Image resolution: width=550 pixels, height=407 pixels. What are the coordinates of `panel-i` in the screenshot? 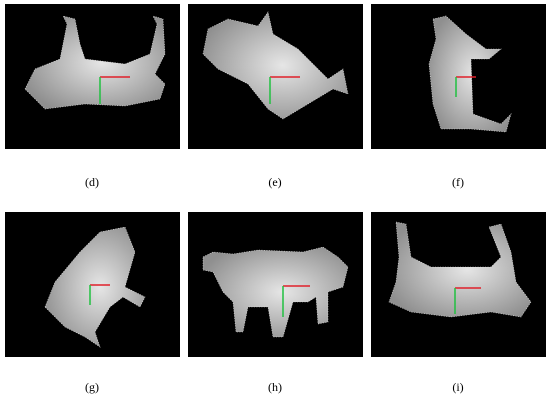 It's located at (458, 284).